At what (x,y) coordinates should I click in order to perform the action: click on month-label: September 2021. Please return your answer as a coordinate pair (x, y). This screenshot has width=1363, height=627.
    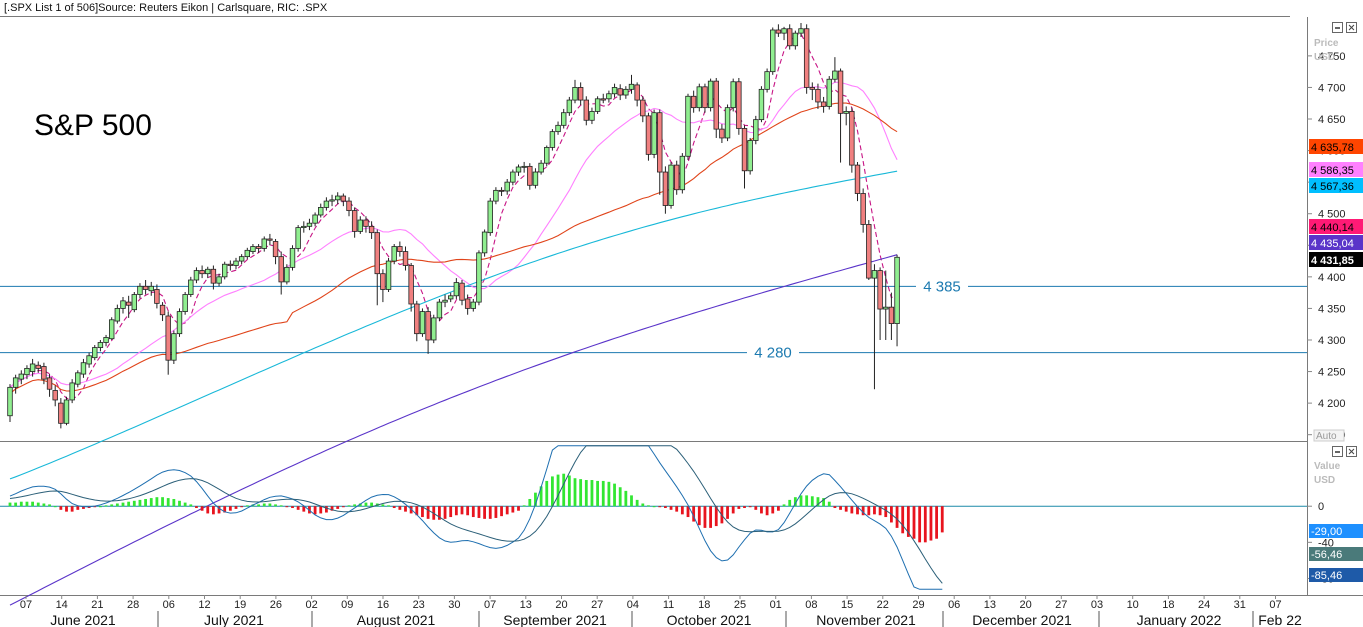
    Looking at the image, I should click on (555, 619).